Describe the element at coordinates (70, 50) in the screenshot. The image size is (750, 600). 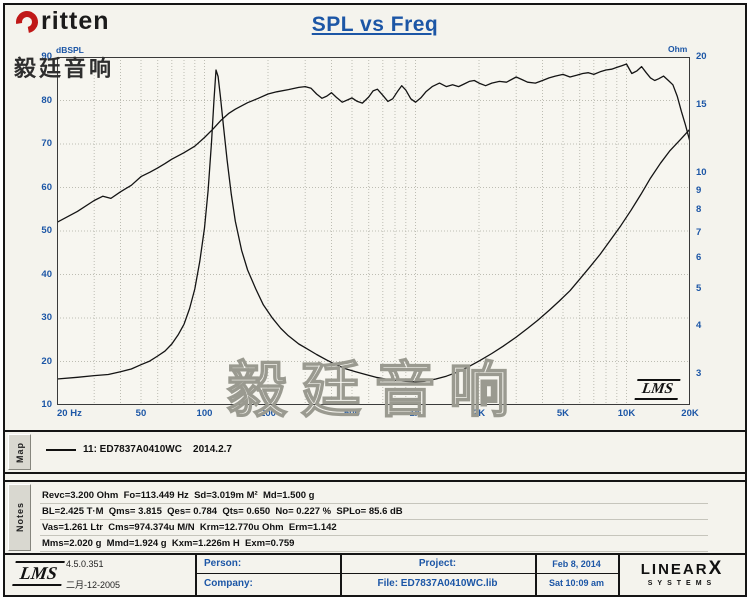
I see `left-axis-unit-label: dBSPL` at that location.